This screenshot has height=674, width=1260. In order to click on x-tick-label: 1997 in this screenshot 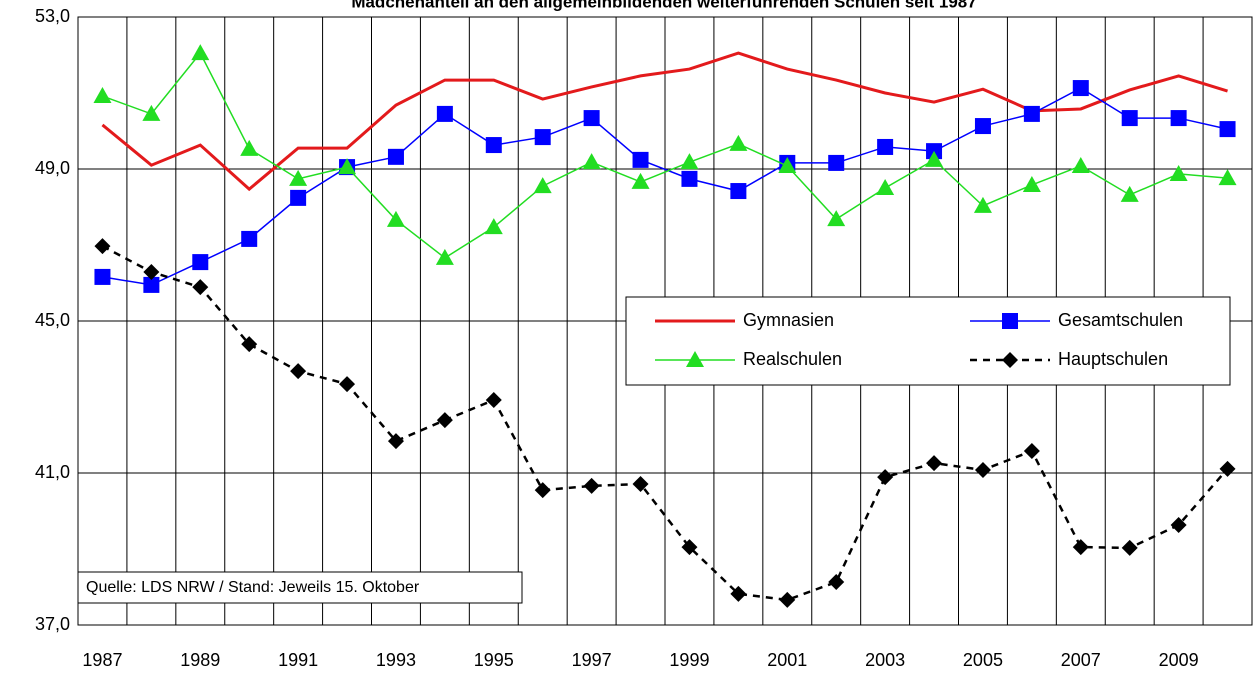, I will do `click(592, 660)`.